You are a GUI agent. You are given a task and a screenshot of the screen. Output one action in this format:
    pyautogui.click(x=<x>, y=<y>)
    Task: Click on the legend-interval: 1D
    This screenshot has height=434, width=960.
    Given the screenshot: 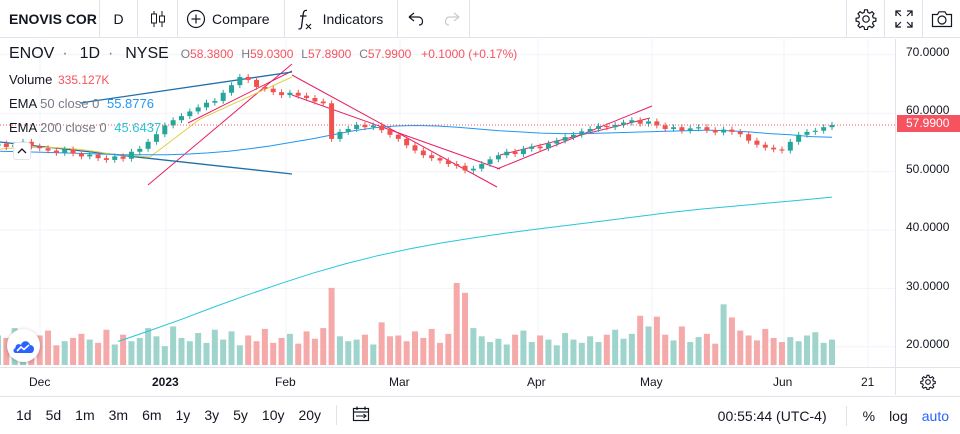 What is the action you would take?
    pyautogui.click(x=90, y=53)
    